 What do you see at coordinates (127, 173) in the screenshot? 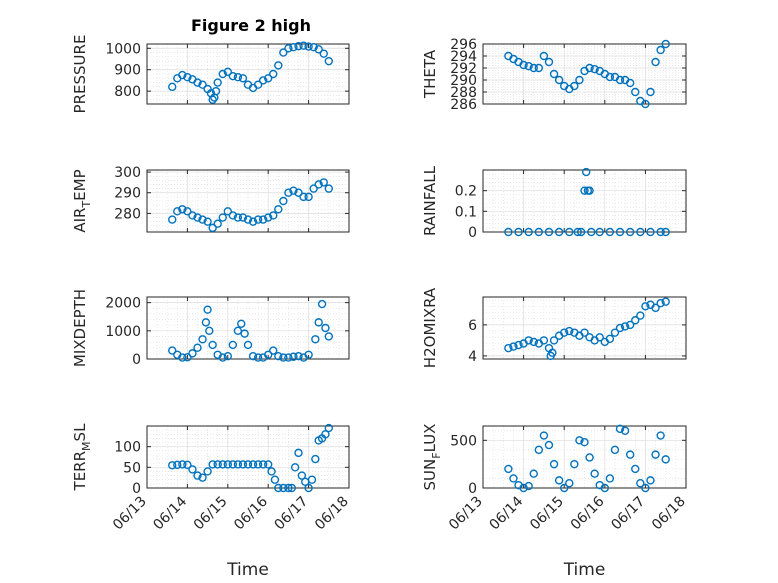
I see `y-tick-label: 300` at bounding box center [127, 173].